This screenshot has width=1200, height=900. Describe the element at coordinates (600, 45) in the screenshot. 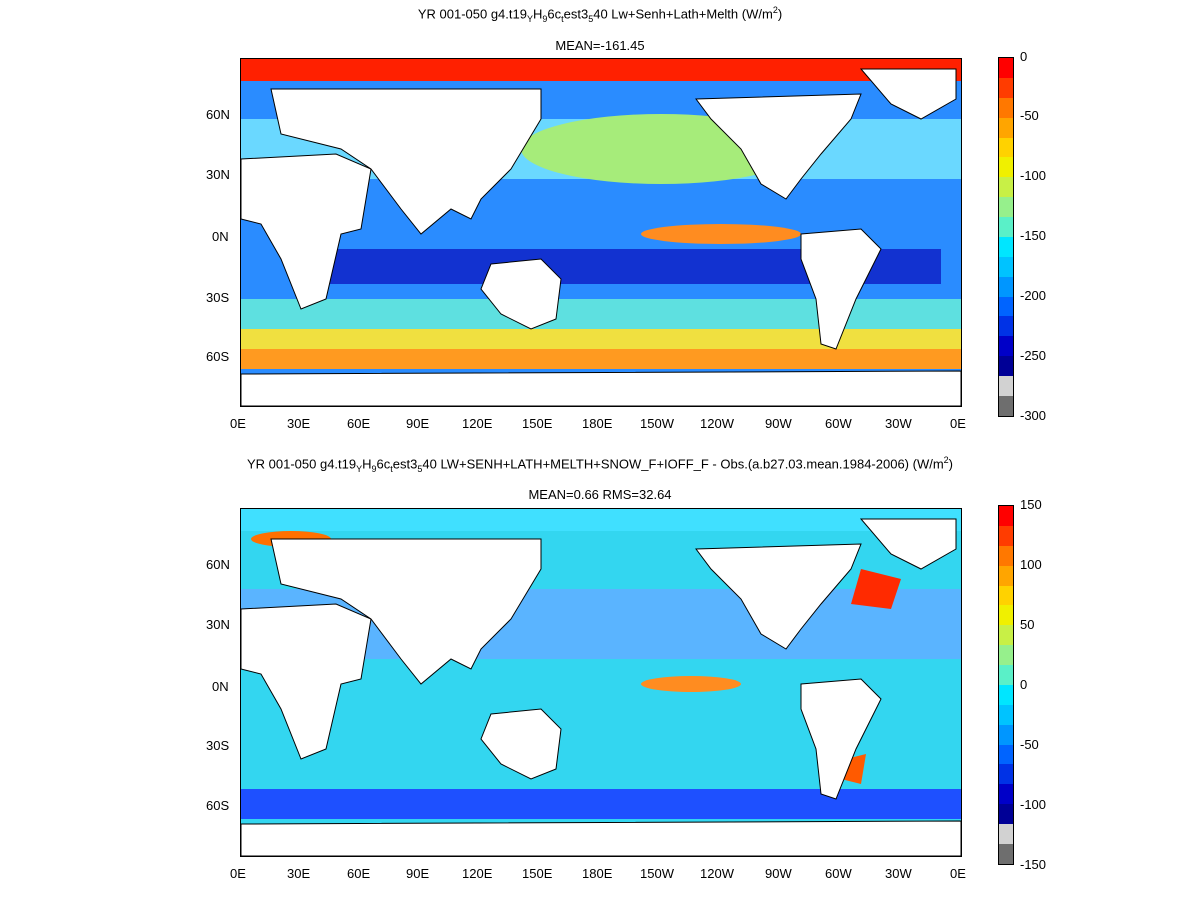

I see `top-panel-mean: MEAN=-161.45` at that location.